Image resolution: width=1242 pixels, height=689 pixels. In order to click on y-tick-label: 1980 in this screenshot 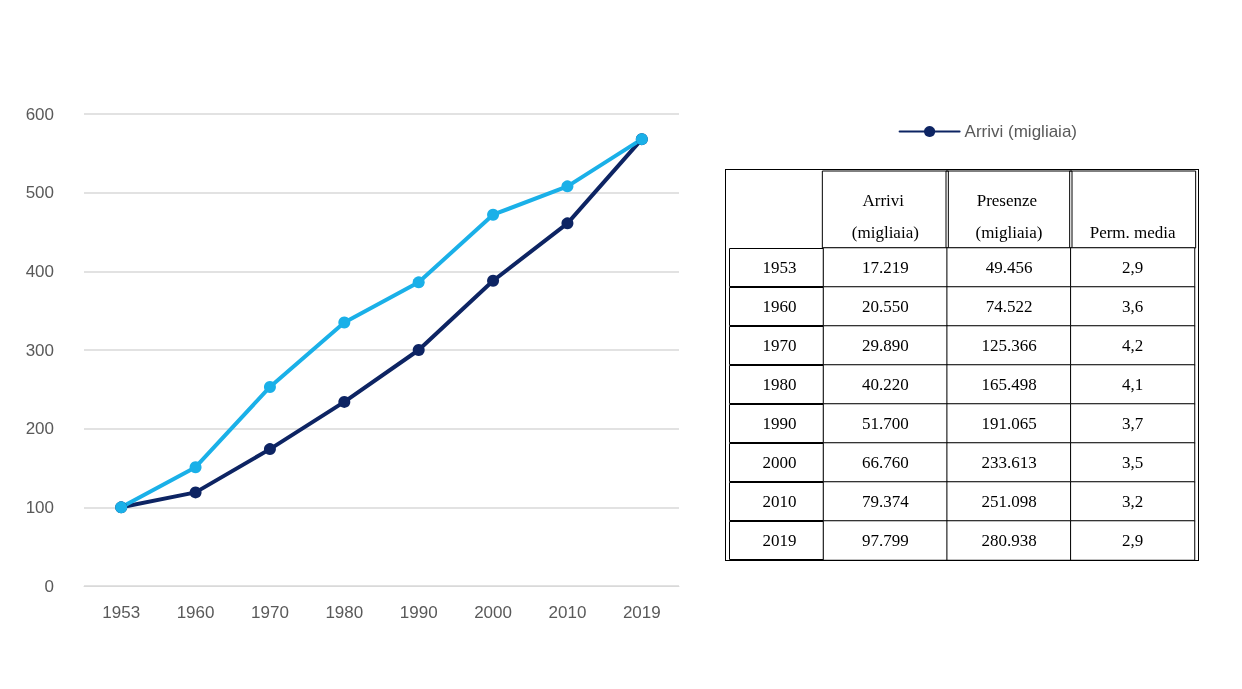, I will do `click(779, 384)`.